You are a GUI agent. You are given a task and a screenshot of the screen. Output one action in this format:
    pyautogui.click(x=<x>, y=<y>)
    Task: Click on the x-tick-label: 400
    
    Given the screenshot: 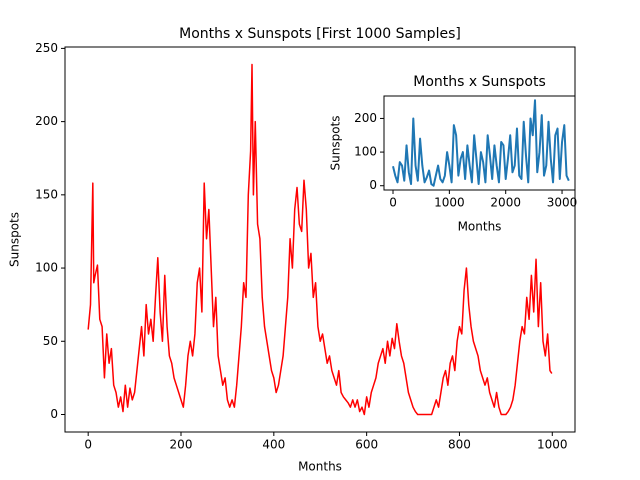 What is the action you would take?
    pyautogui.click(x=273, y=445)
    